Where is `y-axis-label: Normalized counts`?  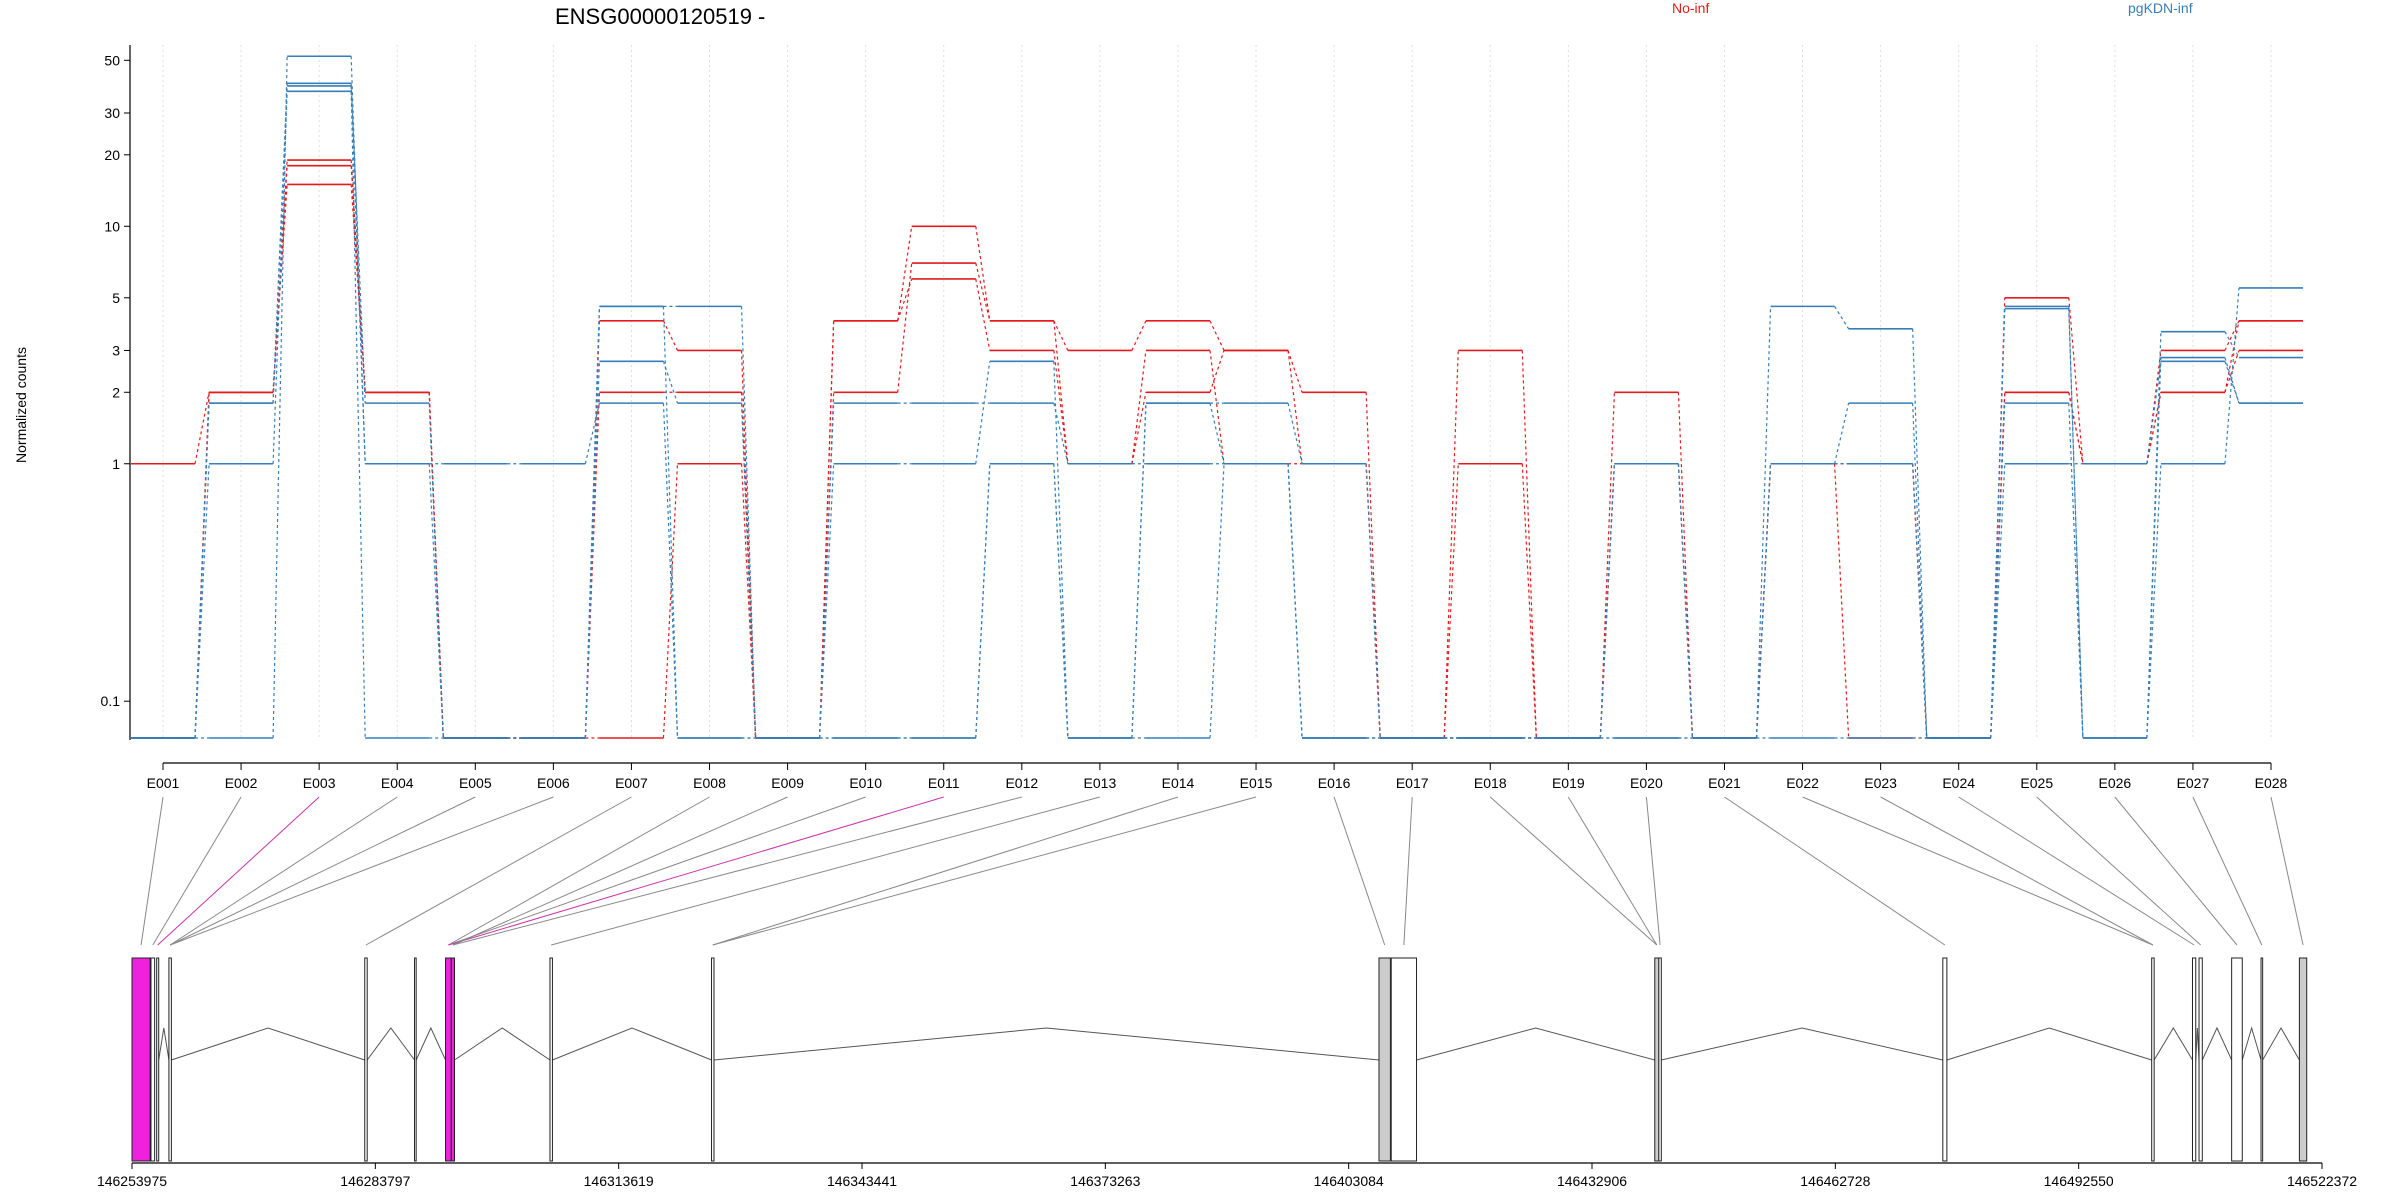
y-axis-label: Normalized counts is located at coordinates (21, 405).